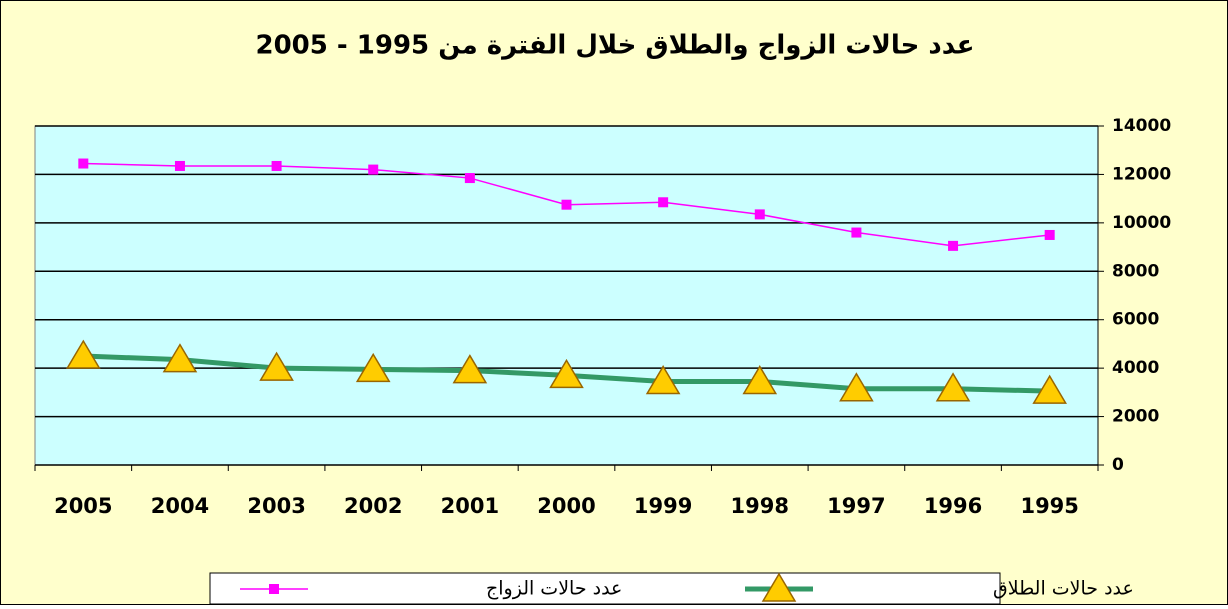 The height and width of the screenshot is (609, 1228). I want to click on y-tick-label: 12000, so click(1141, 174).